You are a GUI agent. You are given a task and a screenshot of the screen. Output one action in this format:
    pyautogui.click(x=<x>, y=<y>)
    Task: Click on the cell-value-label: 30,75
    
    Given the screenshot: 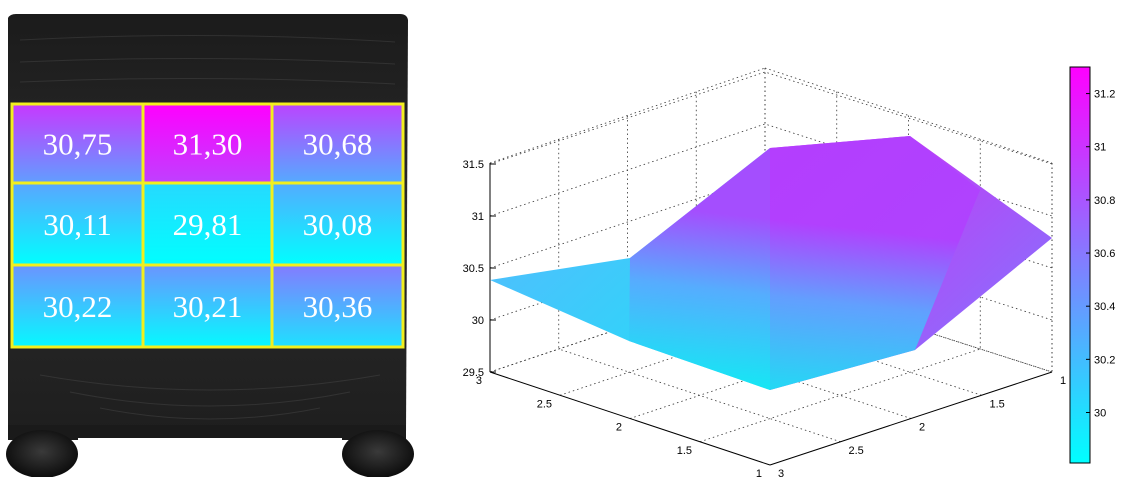 What is the action you would take?
    pyautogui.click(x=78, y=144)
    